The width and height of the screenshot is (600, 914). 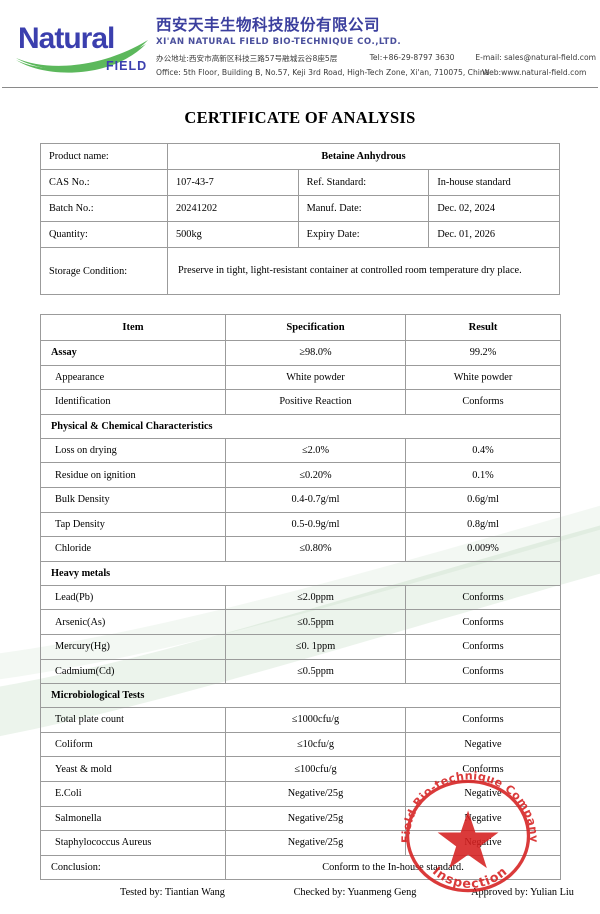 What do you see at coordinates (133, 769) in the screenshot?
I see `cell-item: Yeast & mold` at bounding box center [133, 769].